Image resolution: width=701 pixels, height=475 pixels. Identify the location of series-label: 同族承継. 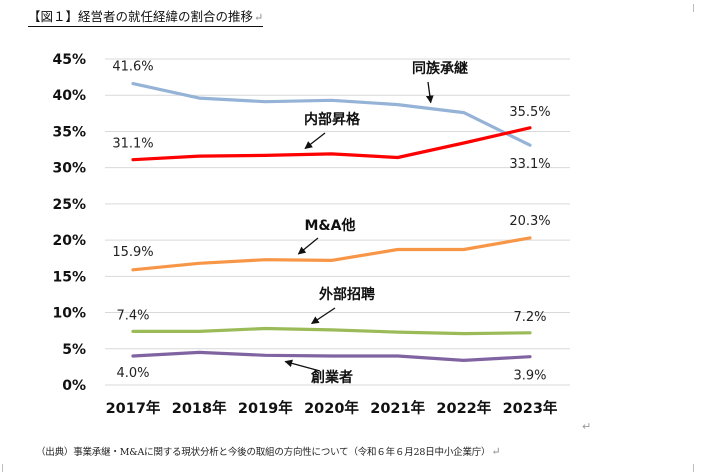
(440, 68).